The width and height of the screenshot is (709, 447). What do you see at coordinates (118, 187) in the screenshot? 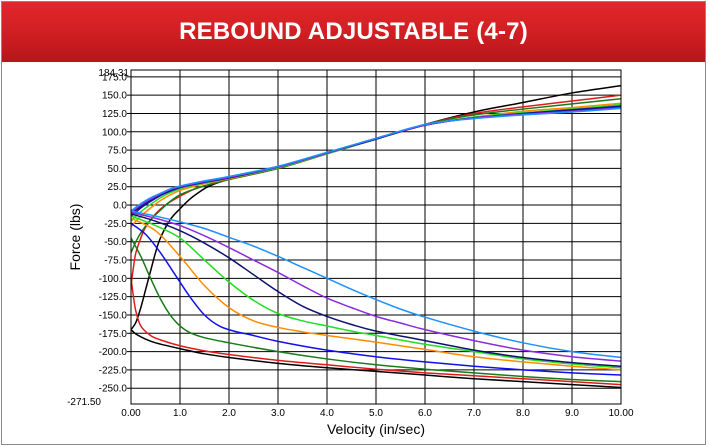
I see `y-tick-label: 25.0` at bounding box center [118, 187].